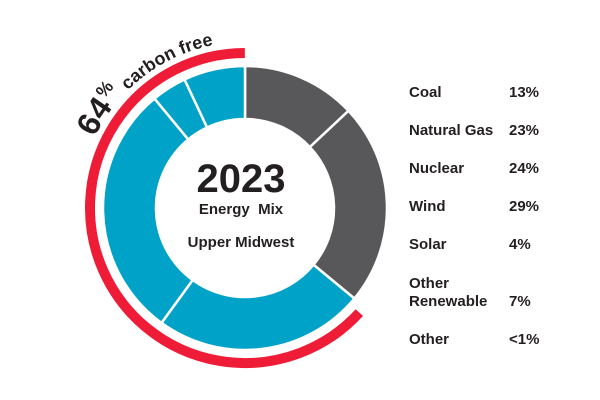 Image resolution: width=600 pixels, height=400 pixels. Describe the element at coordinates (451, 130) in the screenshot. I see `legend-label: Natural Gas` at that location.